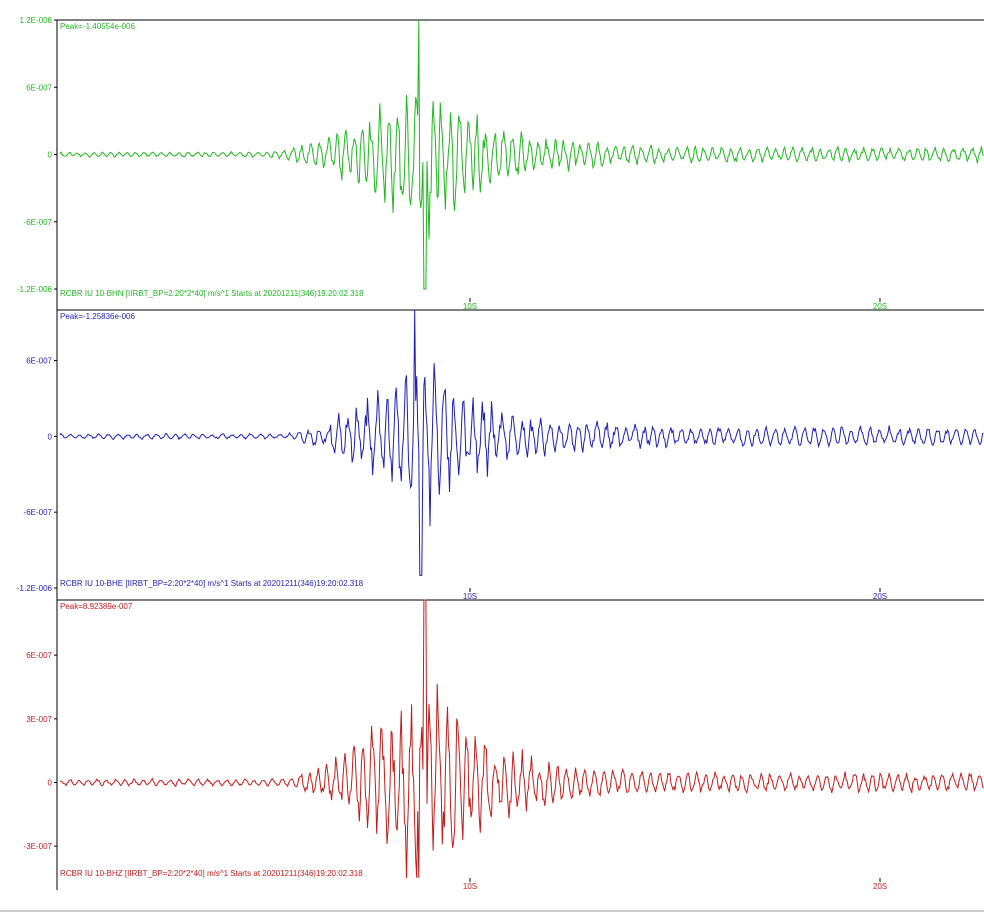 The image size is (984, 919). What do you see at coordinates (36, 20) in the screenshot?
I see `y-tick-label: 1.2E-006` at bounding box center [36, 20].